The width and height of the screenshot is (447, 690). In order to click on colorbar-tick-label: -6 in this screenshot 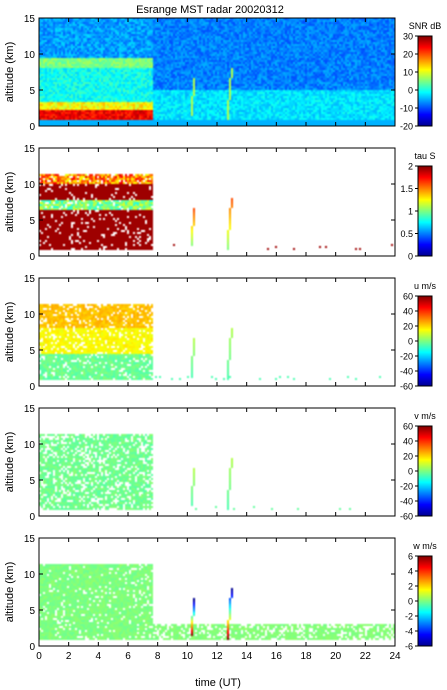, I will do `click(409, 647)`.